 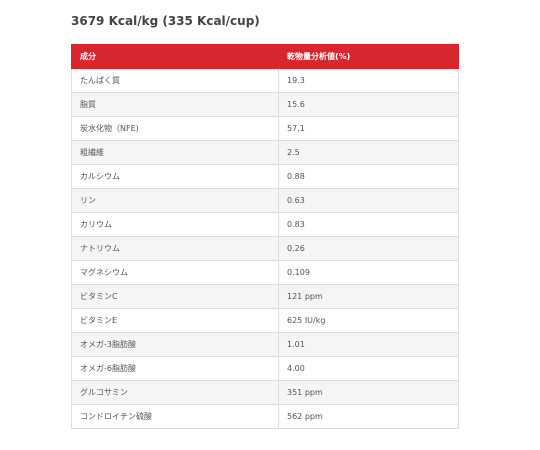 I want to click on nutrient-name: カルシウム, so click(x=175, y=176).